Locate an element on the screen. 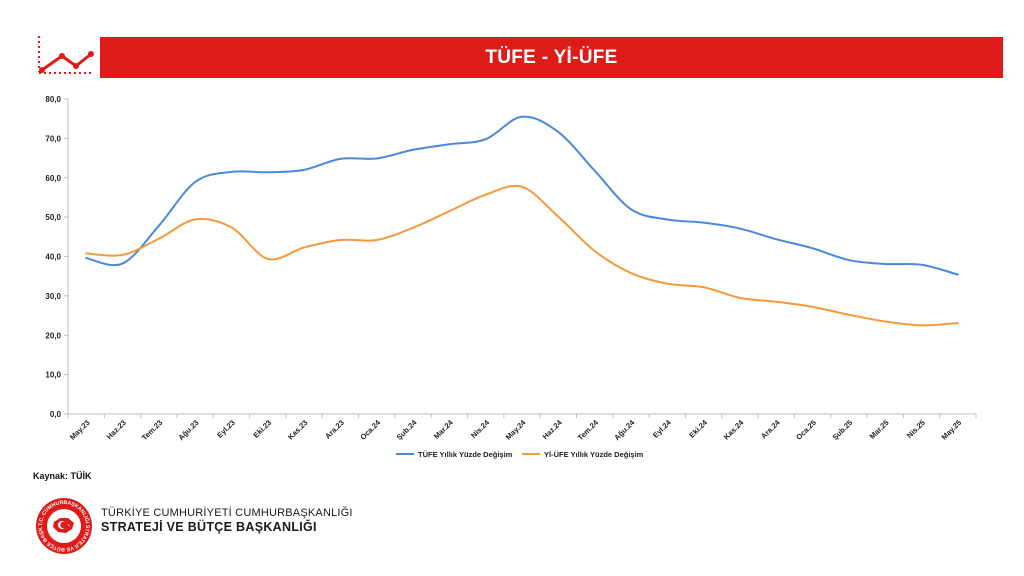  x-tick-label: Eki.23 is located at coordinates (262, 429).